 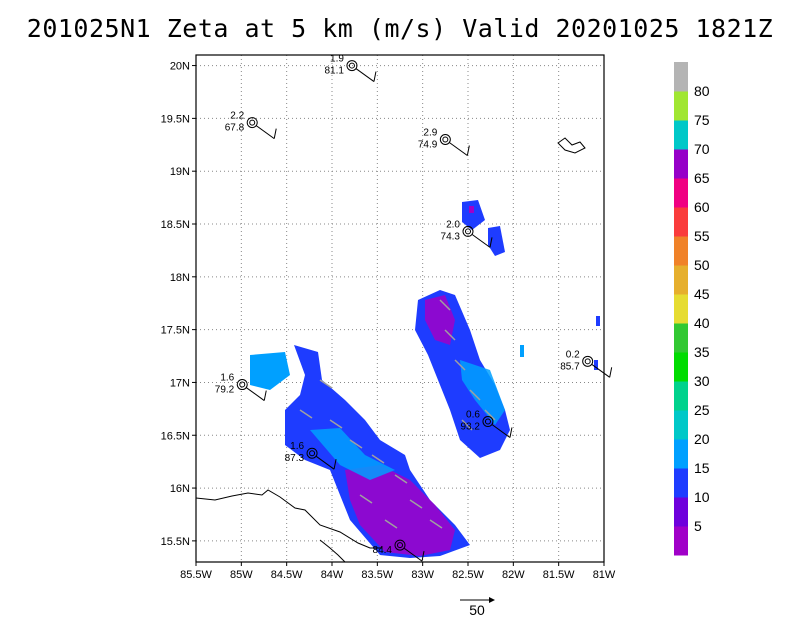 What do you see at coordinates (377, 575) in the screenshot?
I see `x-tick-label: 83.5W` at bounding box center [377, 575].